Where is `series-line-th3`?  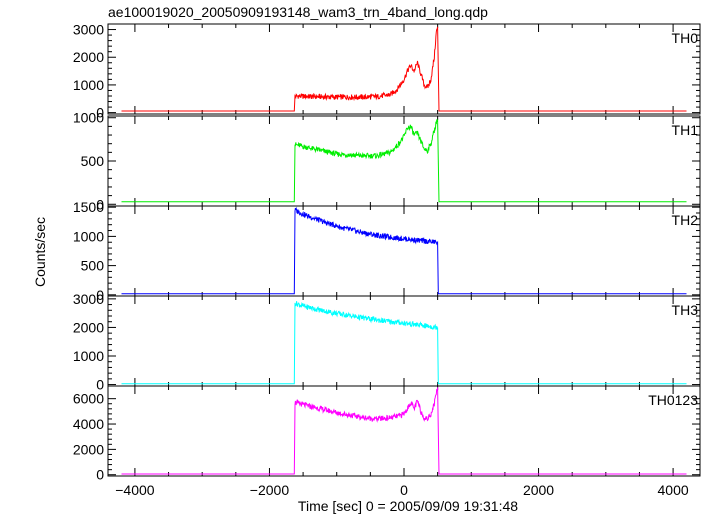
series-line-th3 is located at coordinates (404, 343).